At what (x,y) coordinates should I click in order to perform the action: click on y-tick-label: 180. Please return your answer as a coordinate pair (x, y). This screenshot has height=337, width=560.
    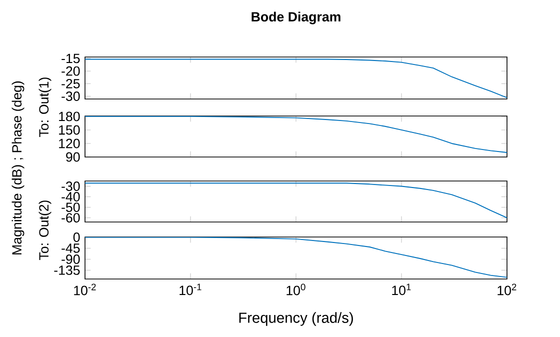
    Looking at the image, I should click on (69, 117).